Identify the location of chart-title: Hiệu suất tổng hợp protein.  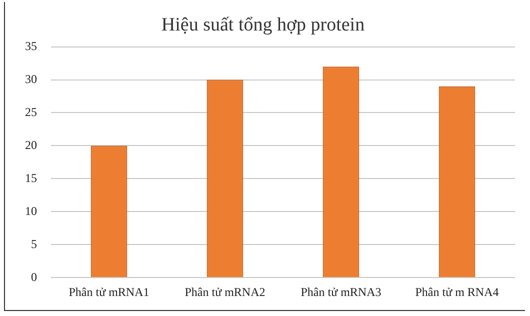
(263, 25).